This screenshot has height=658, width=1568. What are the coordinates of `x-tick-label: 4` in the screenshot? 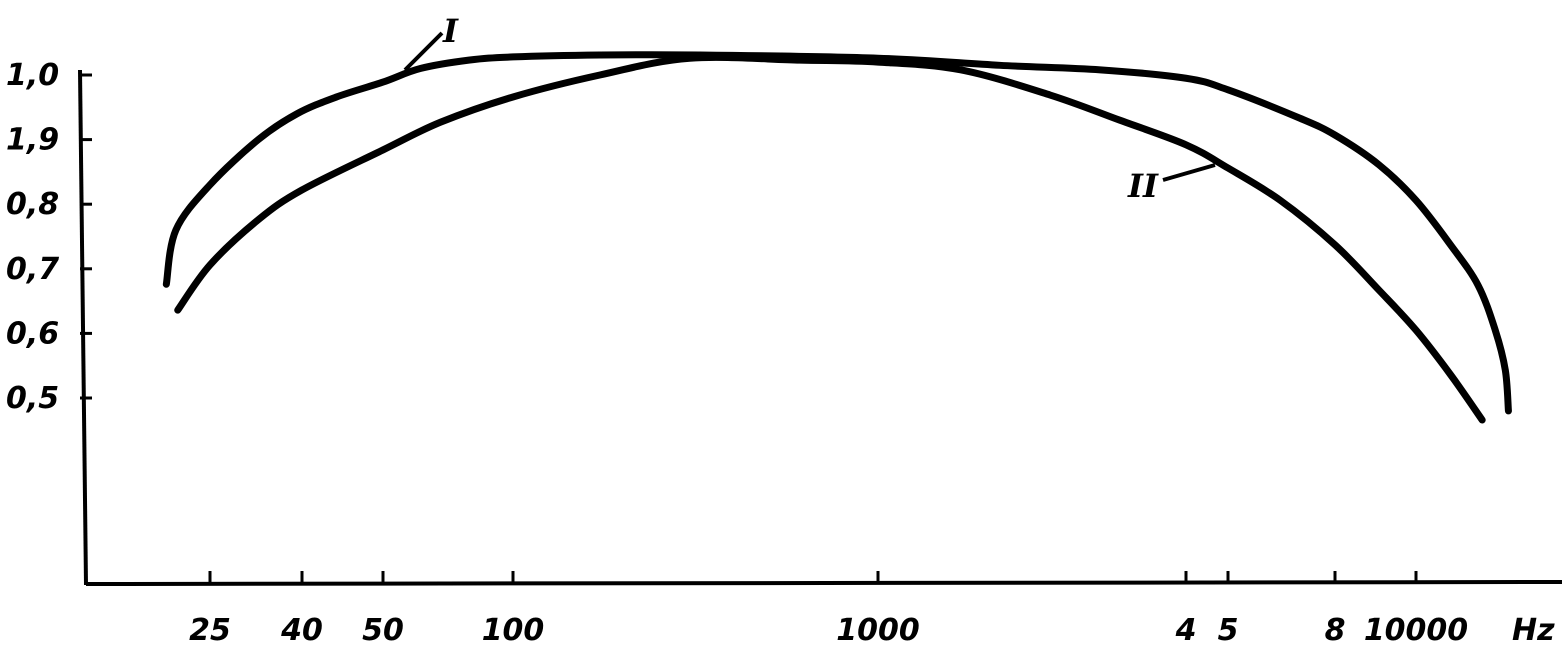 It's located at (1186, 630).